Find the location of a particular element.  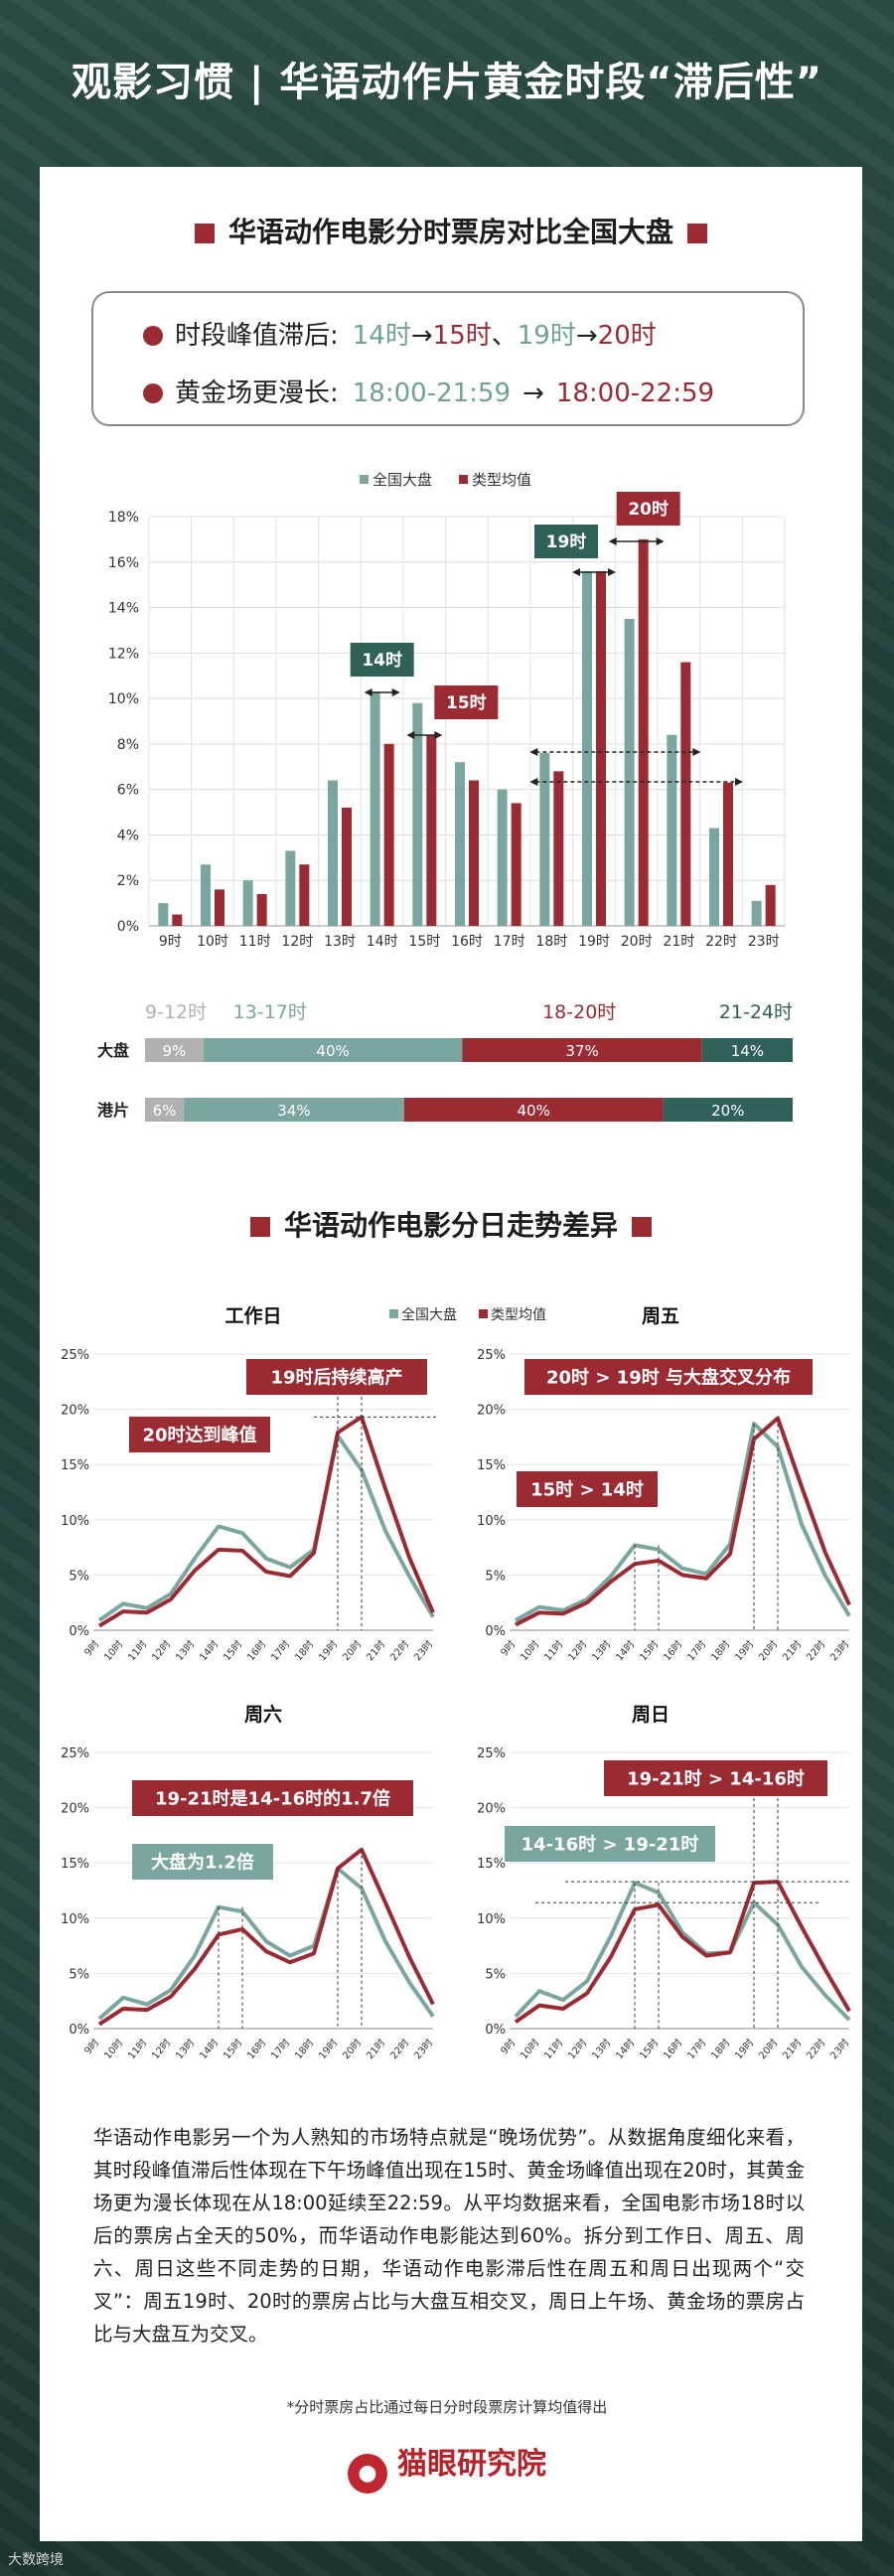

panel-title: 周五 is located at coordinates (661, 1316).